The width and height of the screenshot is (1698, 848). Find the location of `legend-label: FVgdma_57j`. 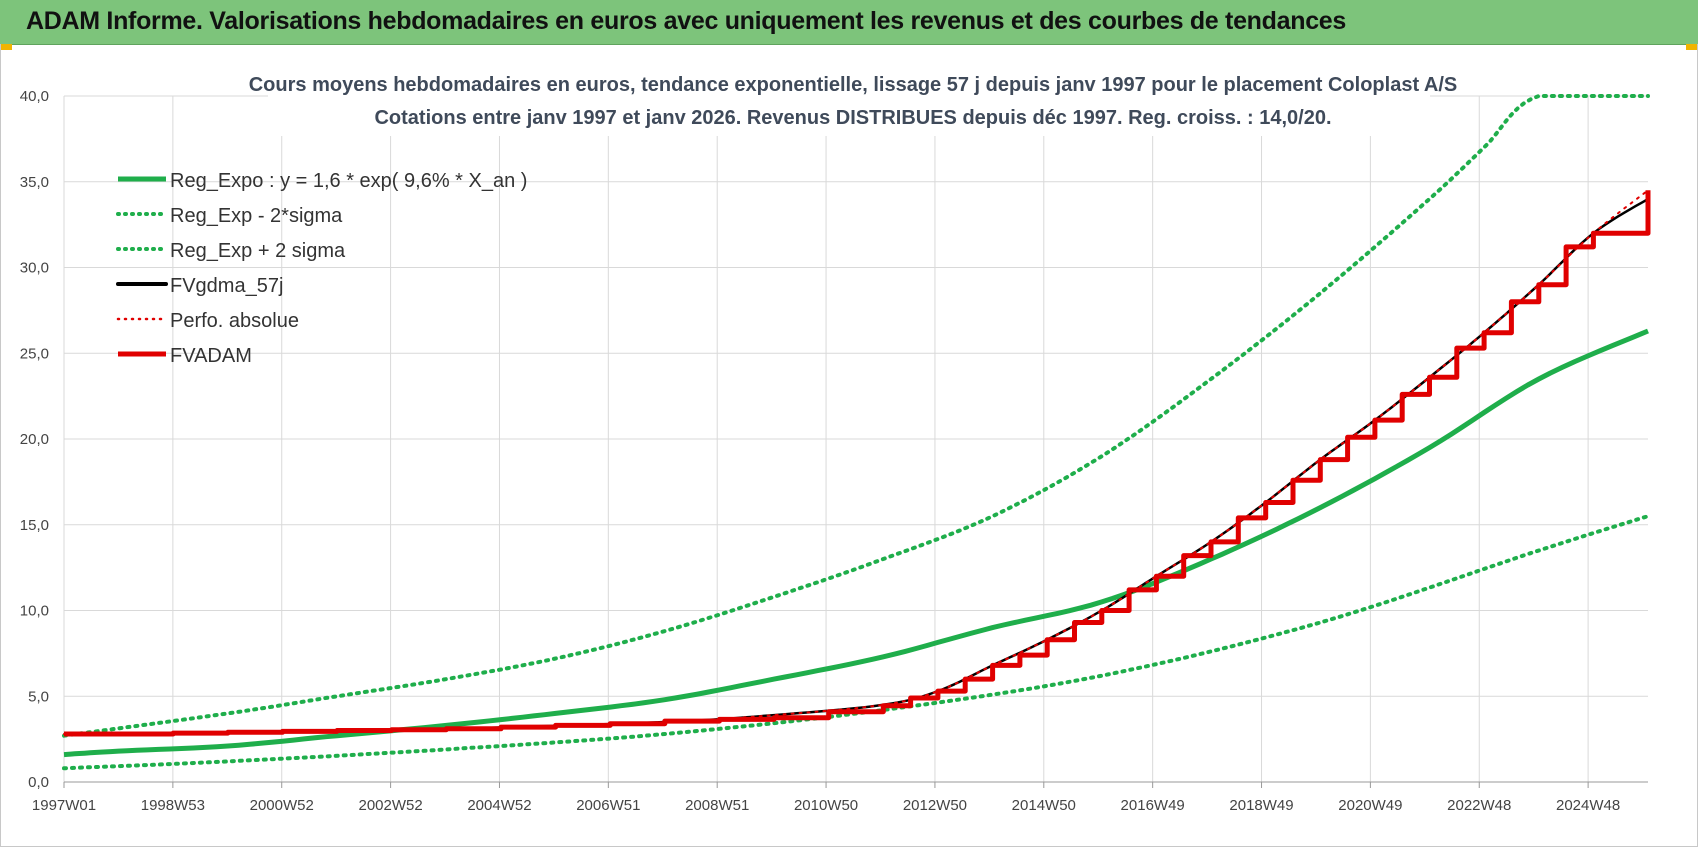

legend-label: FVgdma_57j is located at coordinates (226, 286).